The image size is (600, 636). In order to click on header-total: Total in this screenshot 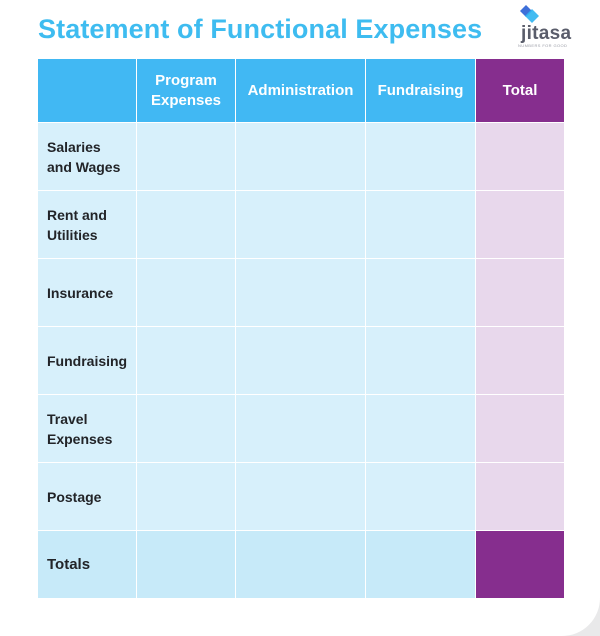, I will do `click(520, 90)`.